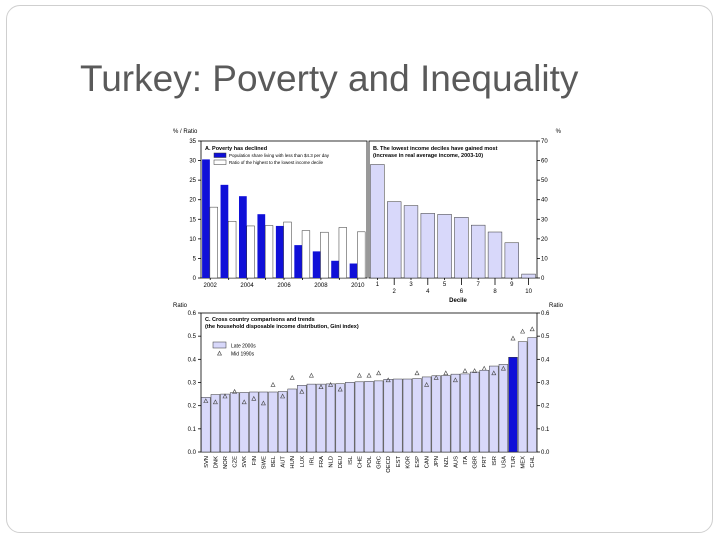 The height and width of the screenshot is (540, 720). What do you see at coordinates (236, 149) in the screenshot?
I see `panel-a-title: A. Poverty has declined` at bounding box center [236, 149].